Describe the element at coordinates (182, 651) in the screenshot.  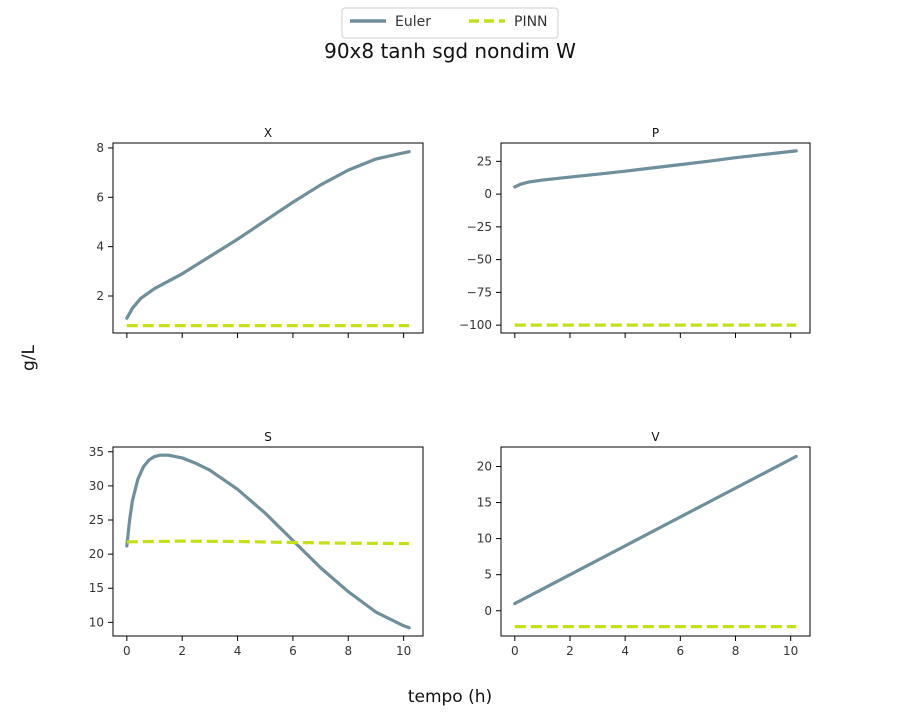
I see `x-tick-label-s: 2` at that location.